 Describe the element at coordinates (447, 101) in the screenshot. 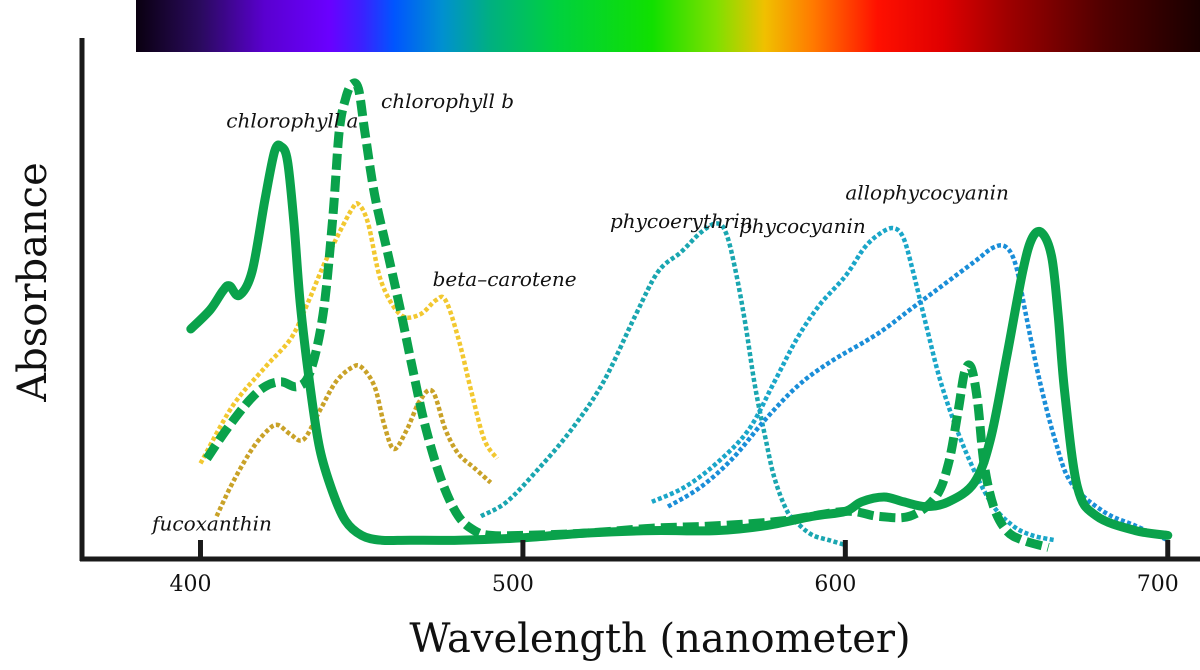

I see `curve-label-chlorophyll-b: chlorophyll b` at that location.